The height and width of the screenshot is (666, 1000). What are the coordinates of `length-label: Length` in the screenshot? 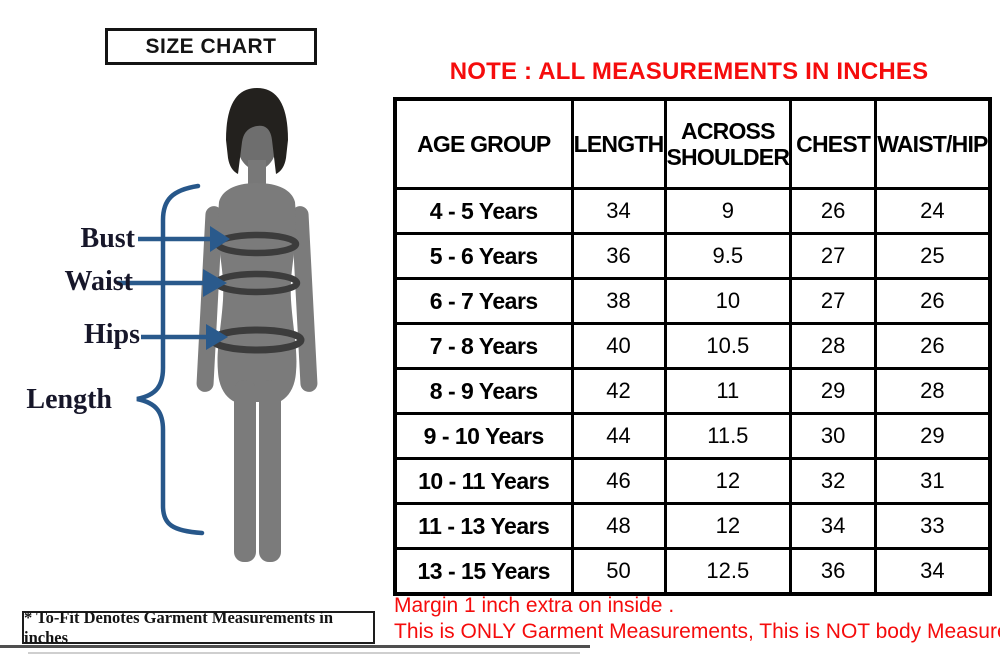 It's located at (69, 399).